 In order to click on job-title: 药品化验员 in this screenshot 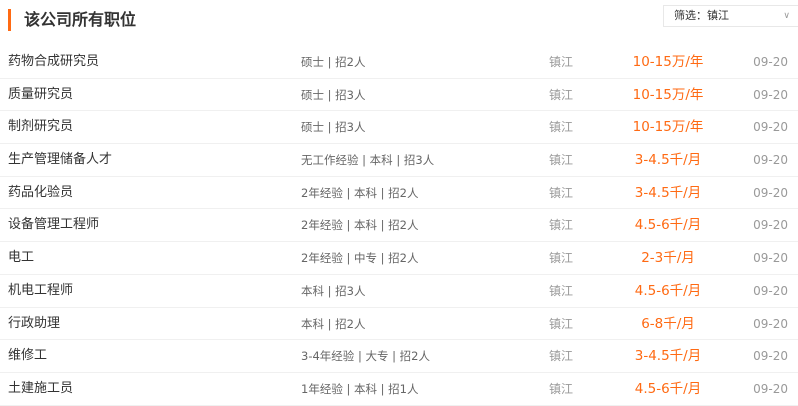, I will do `click(41, 192)`.